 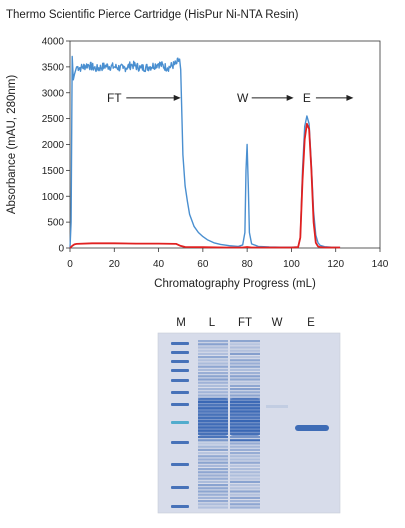 I want to click on y-tick-label: 500, so click(x=55, y=223).